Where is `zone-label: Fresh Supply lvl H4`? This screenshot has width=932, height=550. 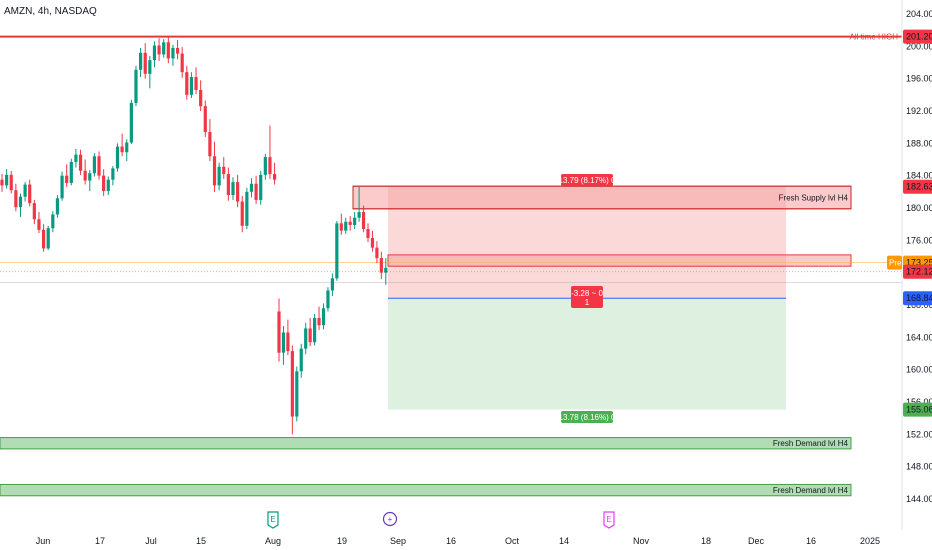
zone-label: Fresh Supply lvl H4 is located at coordinates (814, 197).